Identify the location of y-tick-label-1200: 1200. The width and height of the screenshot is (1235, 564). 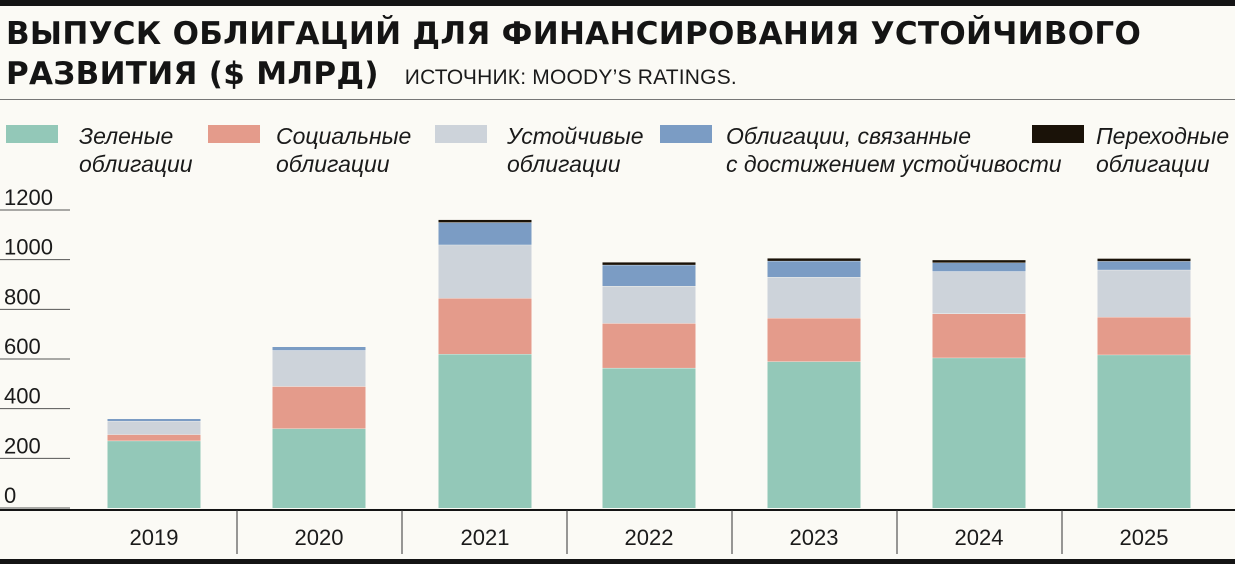
(28, 197).